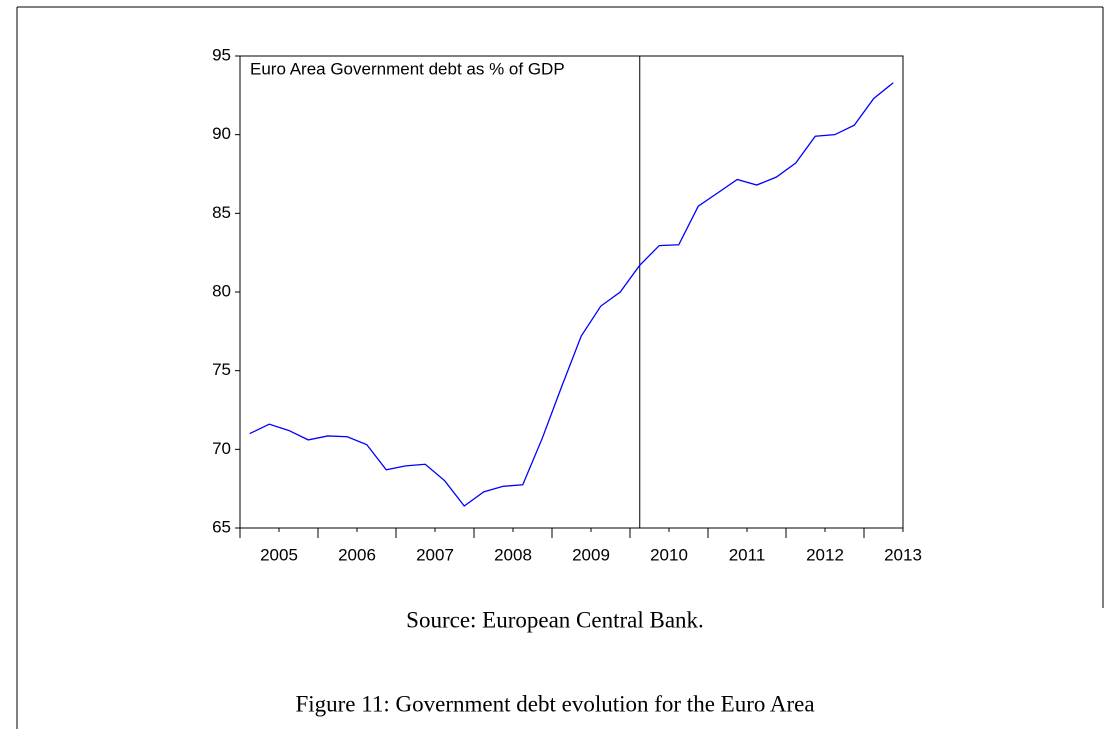 This screenshot has height=729, width=1110. What do you see at coordinates (407, 68) in the screenshot?
I see `annotation: Euro Area Government debt as % of GDP` at bounding box center [407, 68].